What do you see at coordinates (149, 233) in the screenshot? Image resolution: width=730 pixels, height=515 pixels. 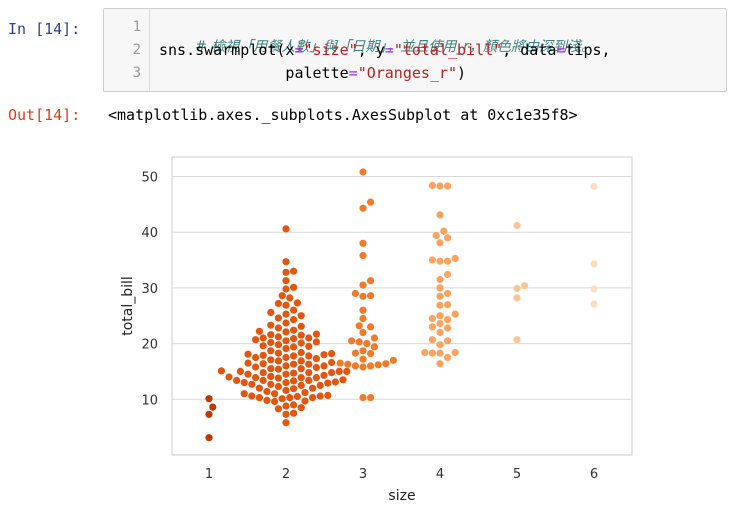 I see `y-tick-label: 40` at bounding box center [149, 233].